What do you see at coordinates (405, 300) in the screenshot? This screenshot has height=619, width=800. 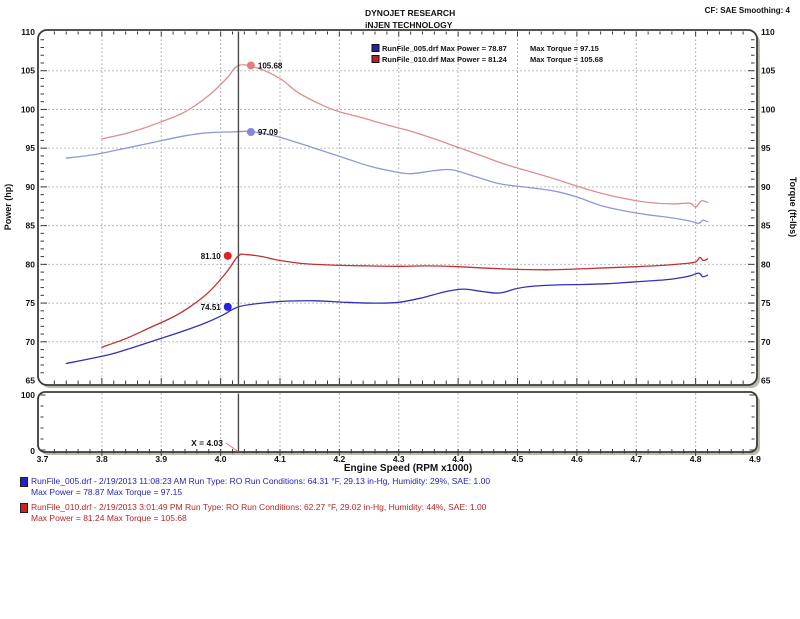 I see `curve-runfile-010-drf-power` at bounding box center [405, 300].